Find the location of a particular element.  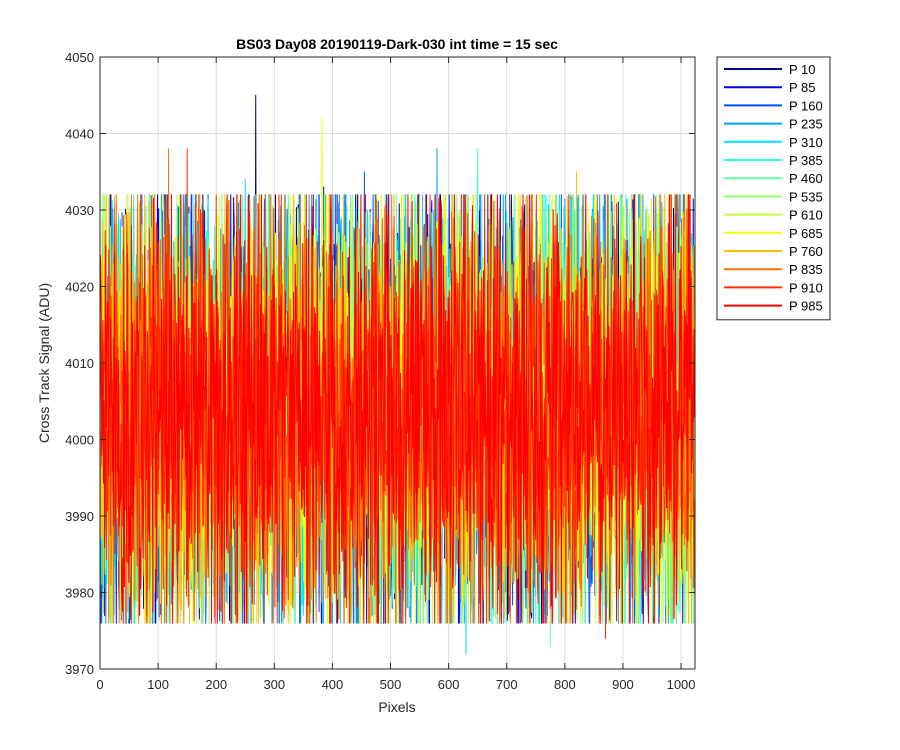

y-tick-label: 3980 is located at coordinates (79, 593).